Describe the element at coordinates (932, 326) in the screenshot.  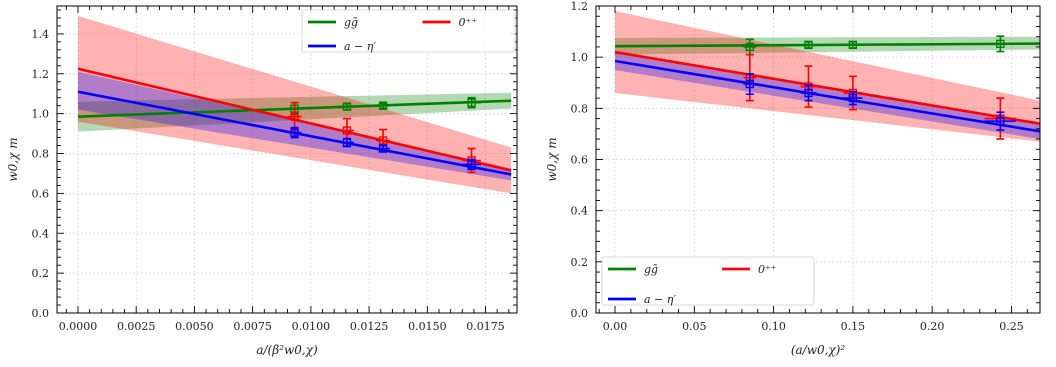
I see `x-tick-label: 0.20` at that location.